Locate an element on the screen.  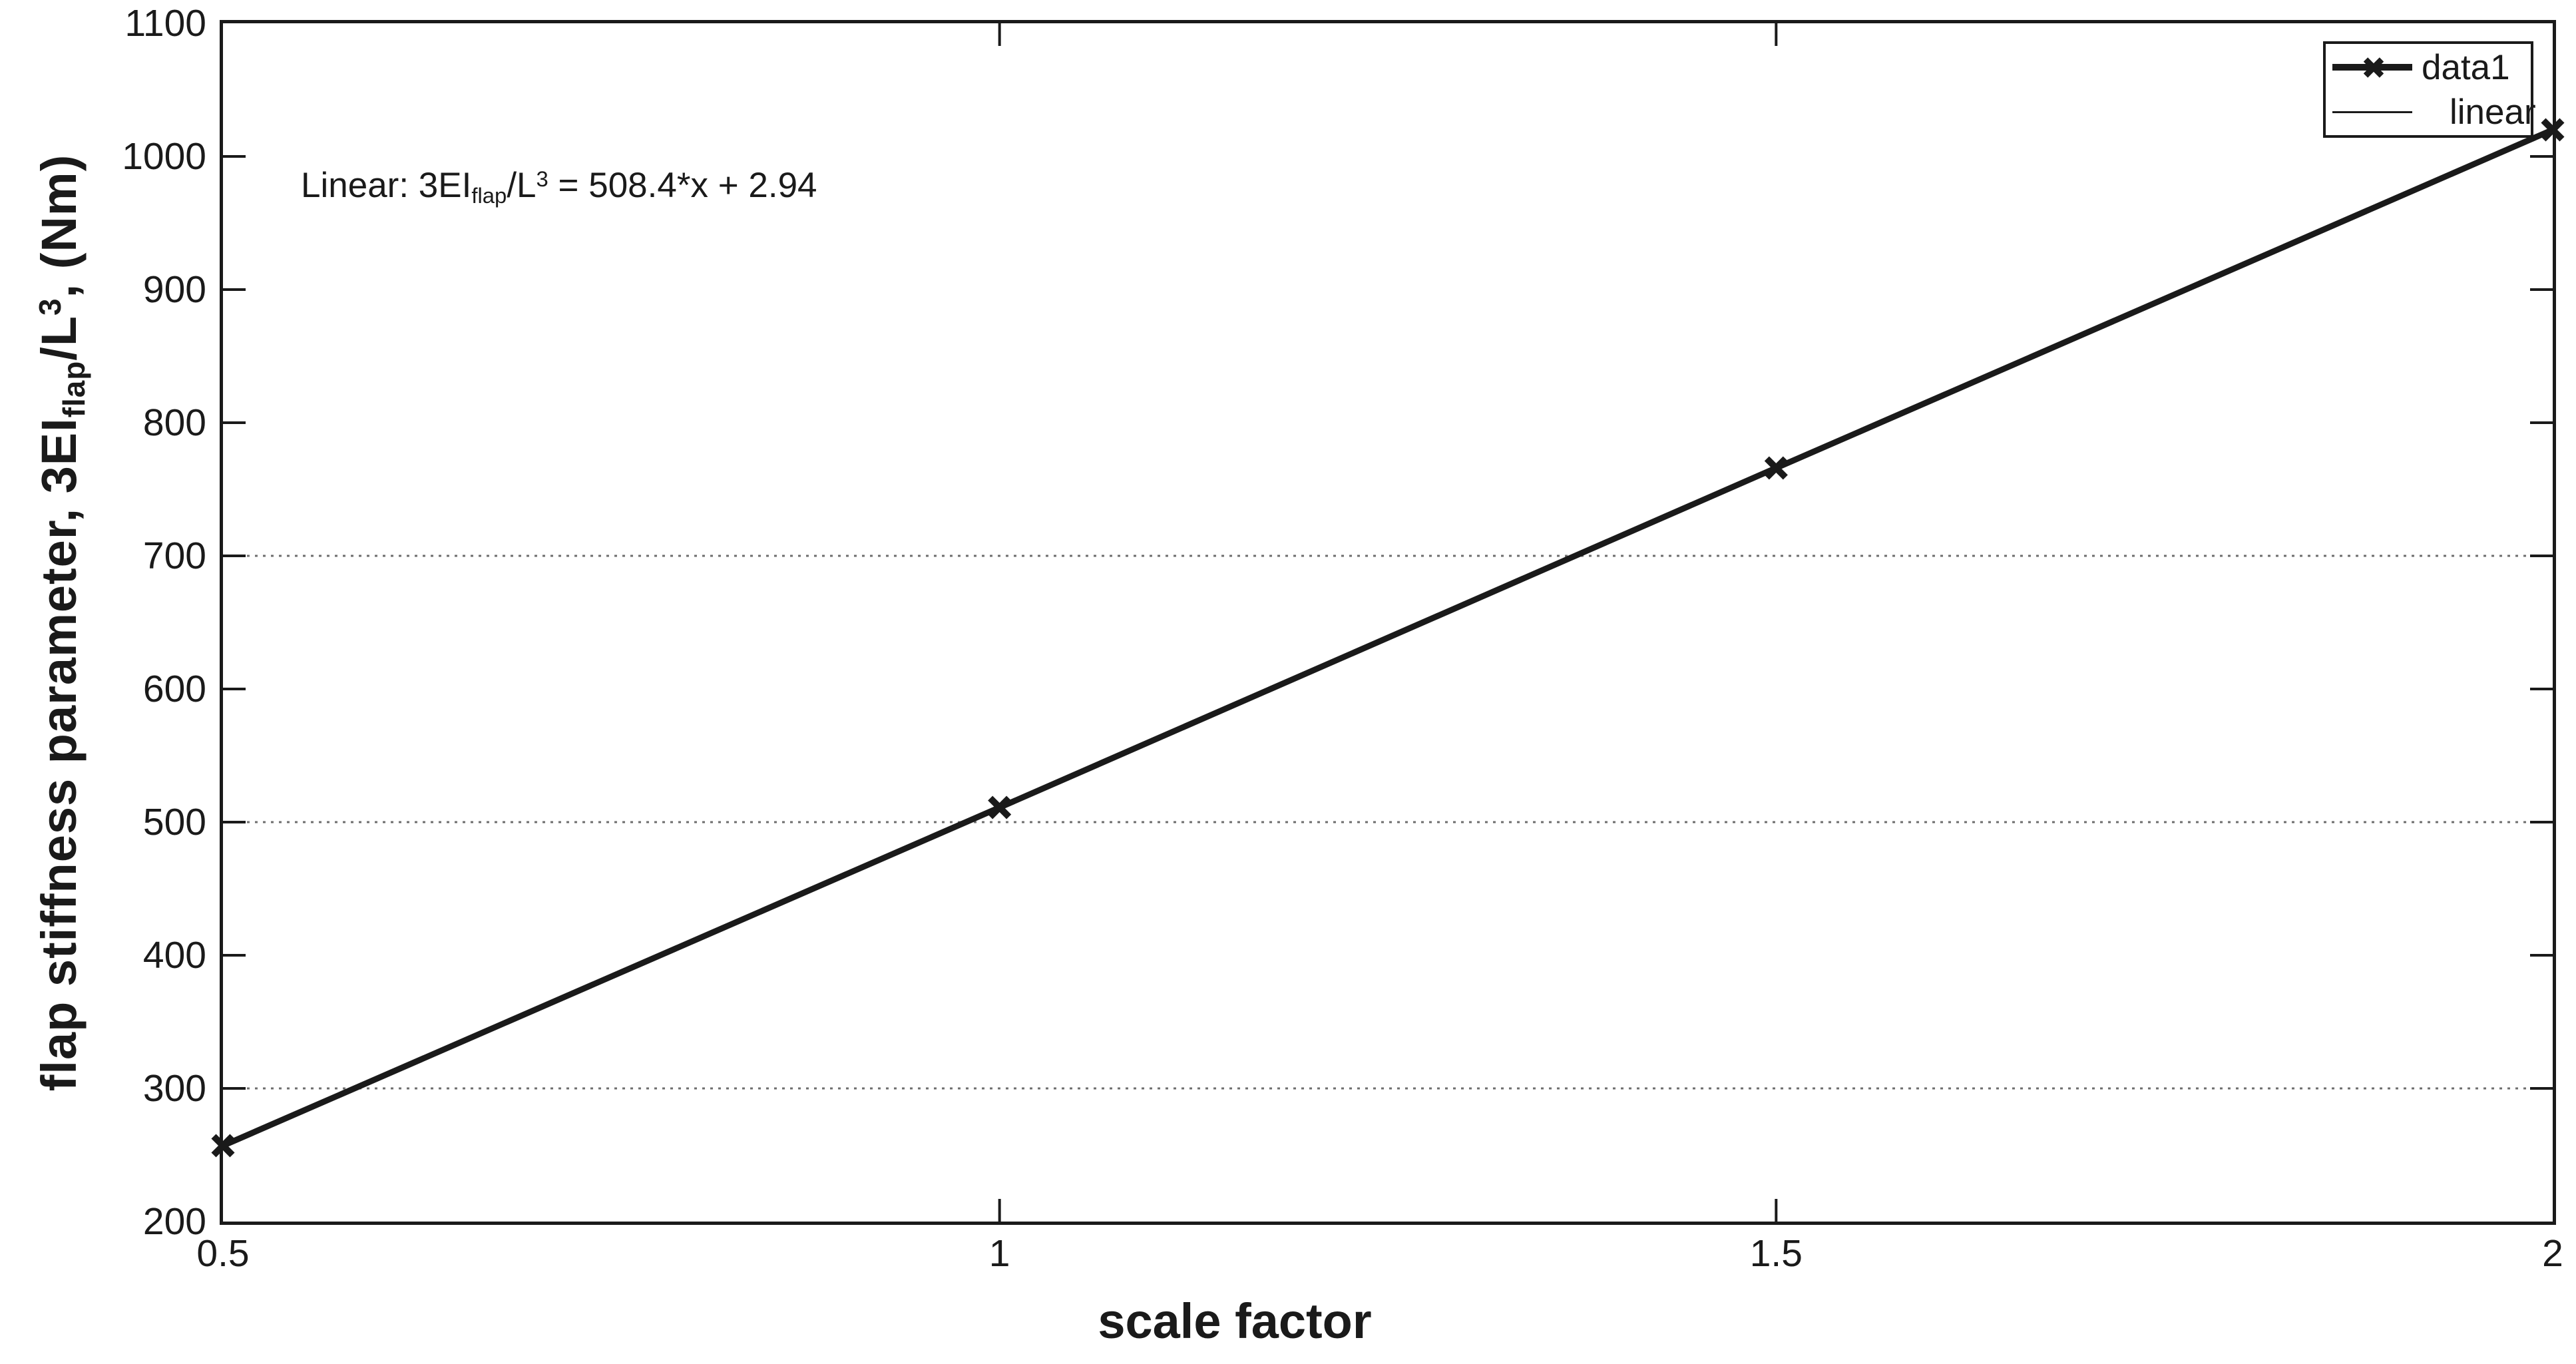
fit-equation-annotation: Linear: 3EIflap/L3 = 508.4*x + 2.94 is located at coordinates (559, 187).